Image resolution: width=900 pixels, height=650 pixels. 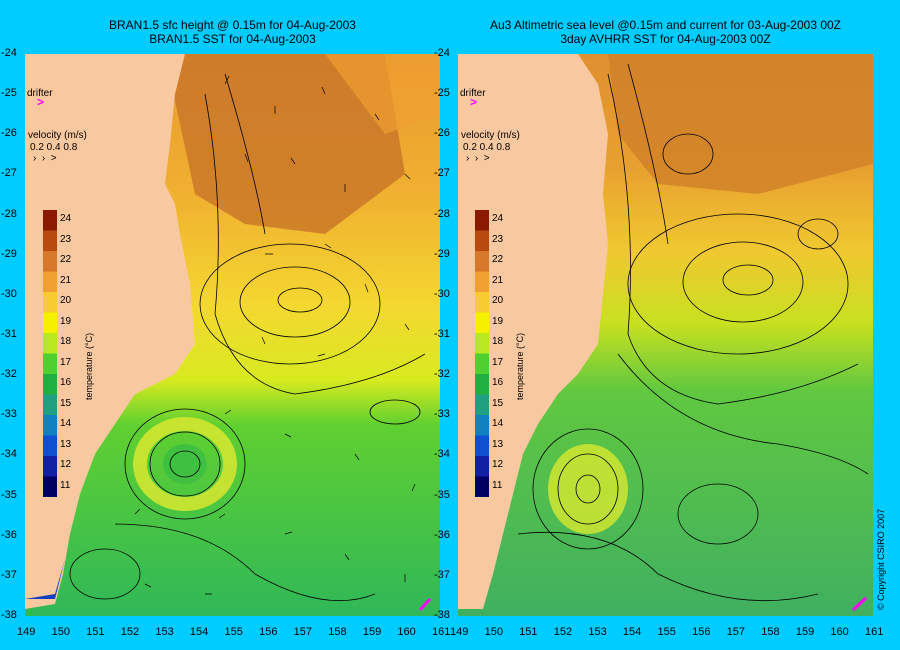 I want to click on longitude-tick-label: 153, so click(x=164, y=632).